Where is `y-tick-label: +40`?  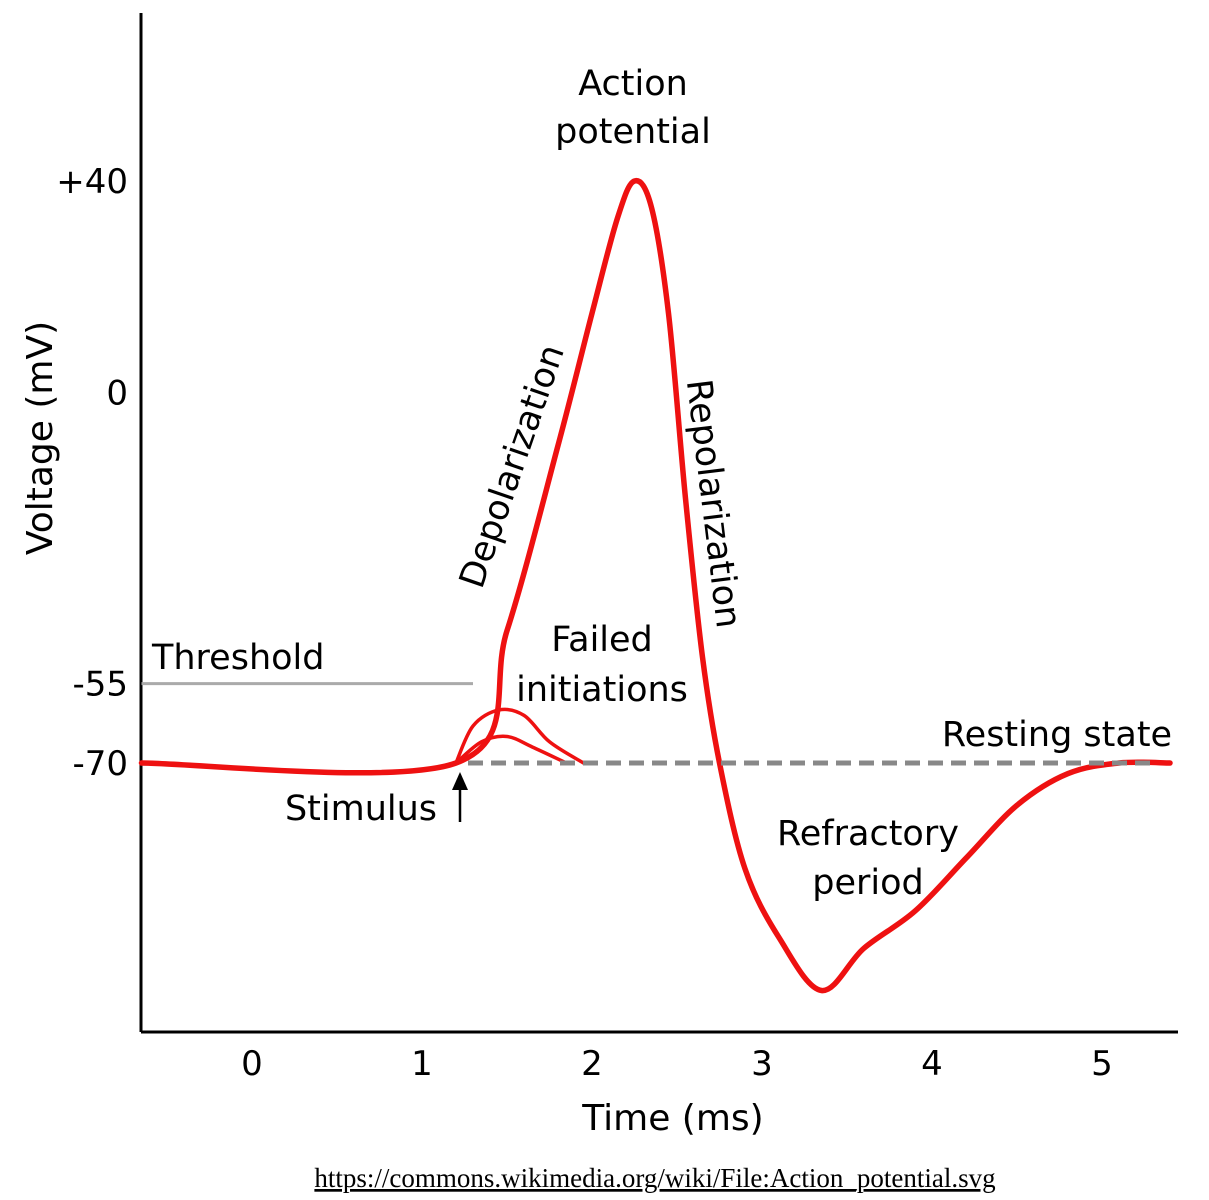 y-tick-label: +40 is located at coordinates (92, 182).